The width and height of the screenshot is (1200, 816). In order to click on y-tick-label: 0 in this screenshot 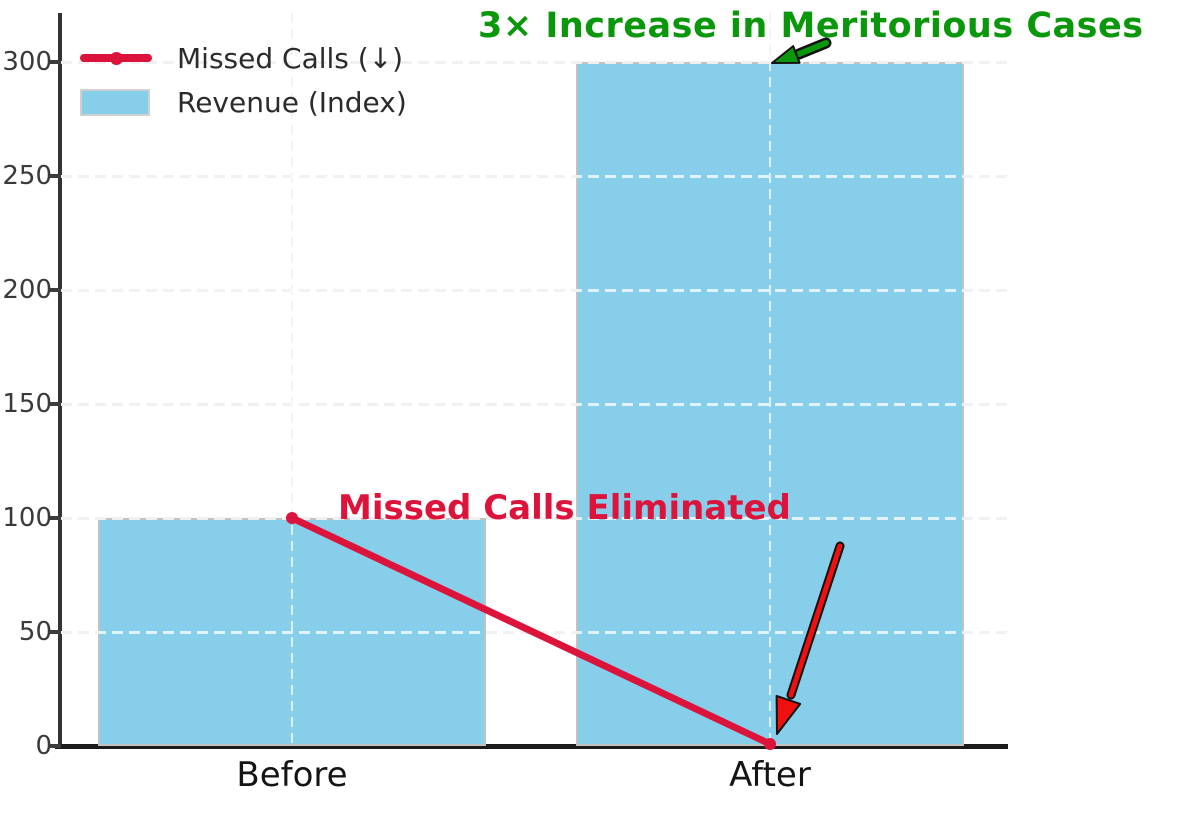, I will do `click(43, 746)`.